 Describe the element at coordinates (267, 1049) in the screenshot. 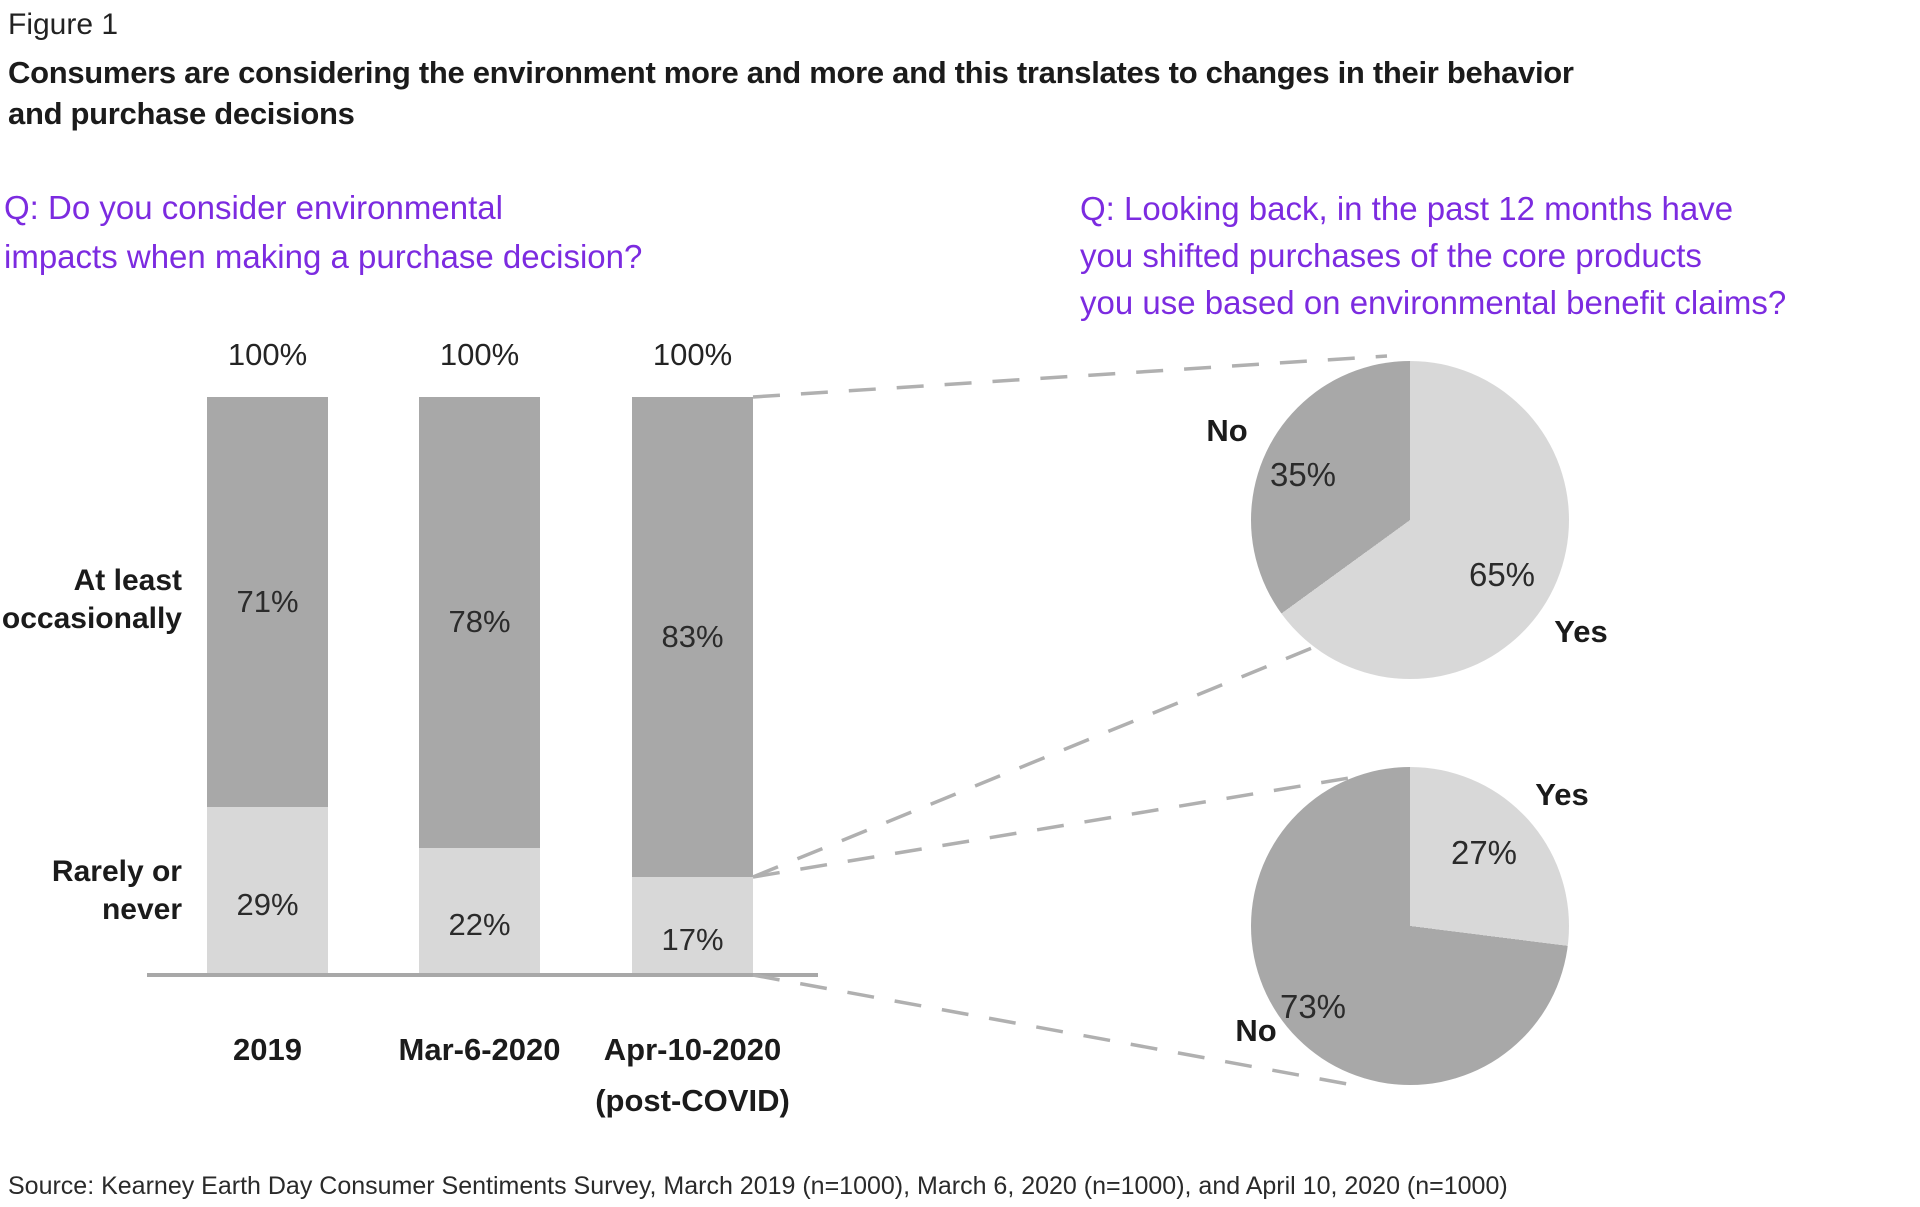

I see `bar-category-label-2019: 2019` at that location.